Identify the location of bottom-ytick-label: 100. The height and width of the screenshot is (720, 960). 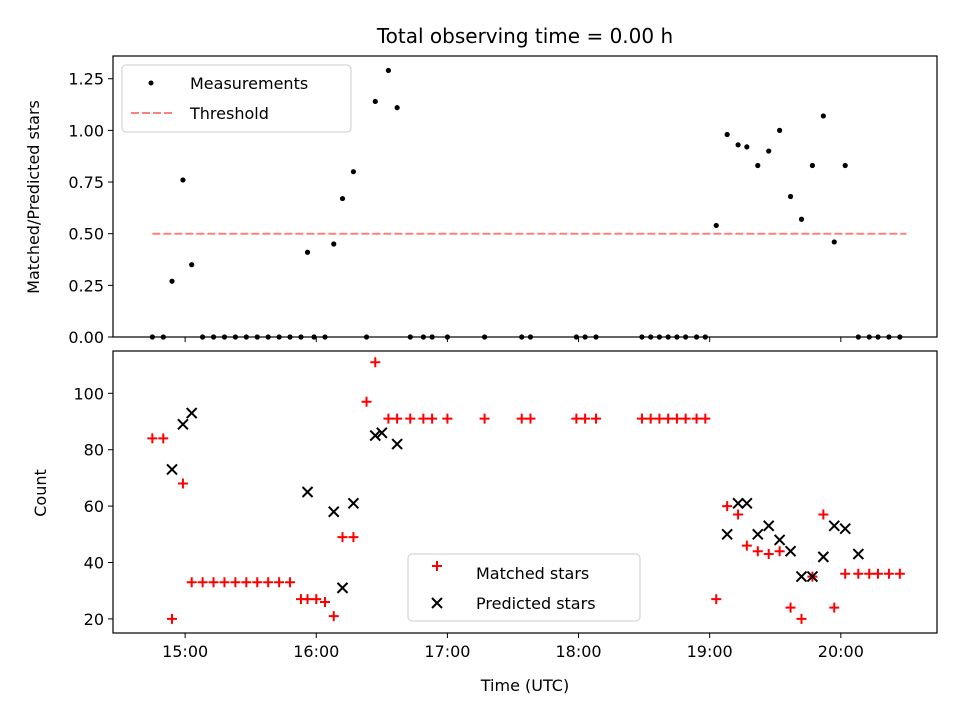
(88, 393).